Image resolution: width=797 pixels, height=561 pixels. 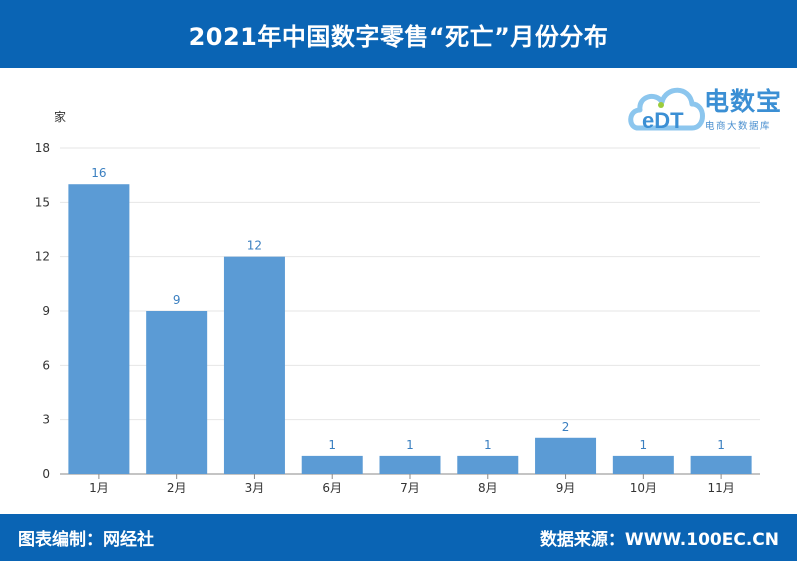 I want to click on bar-value-label: 12, so click(x=254, y=246).